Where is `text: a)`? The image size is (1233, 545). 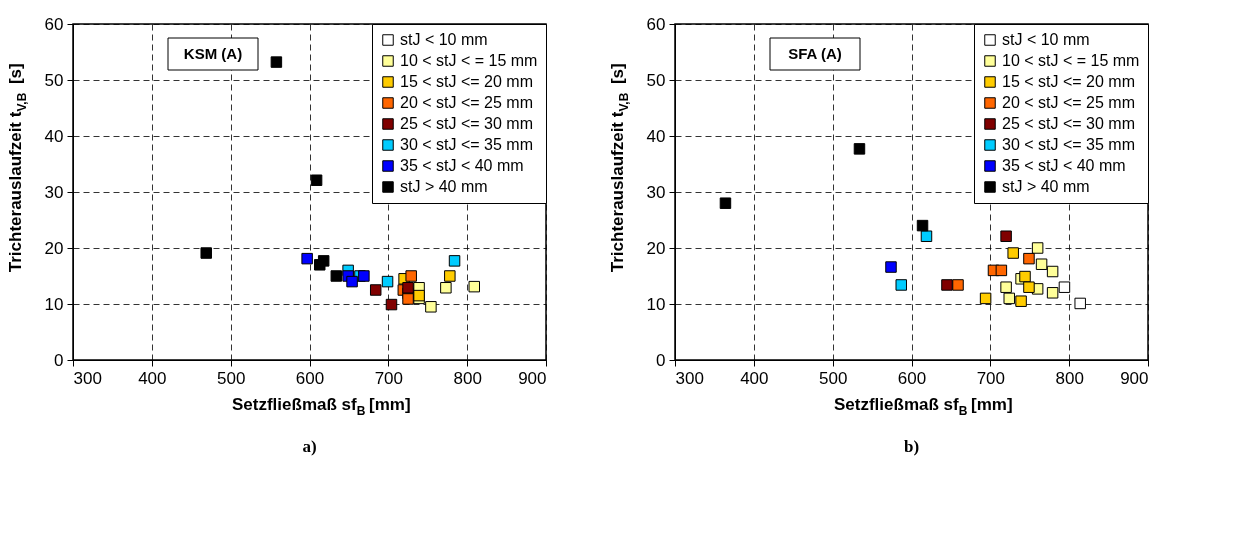
text: a) is located at coordinates (309, 446).